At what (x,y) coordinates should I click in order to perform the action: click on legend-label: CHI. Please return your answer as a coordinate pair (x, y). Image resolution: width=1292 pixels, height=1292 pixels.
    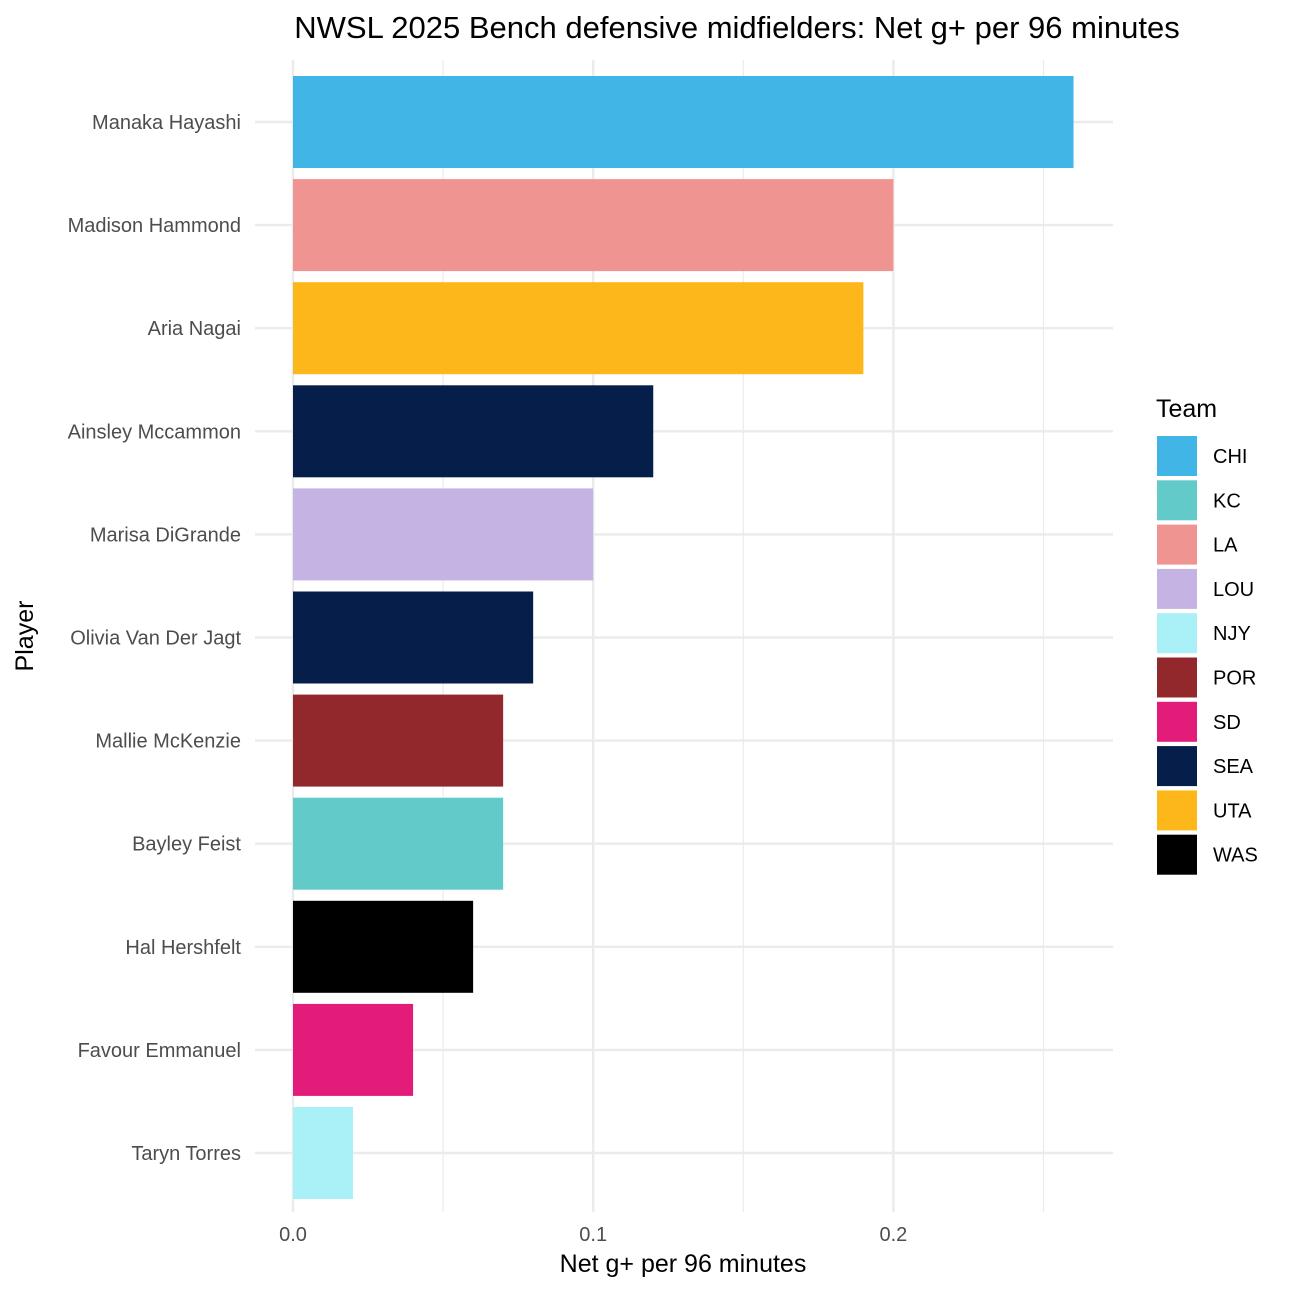
    Looking at the image, I should click on (1230, 457).